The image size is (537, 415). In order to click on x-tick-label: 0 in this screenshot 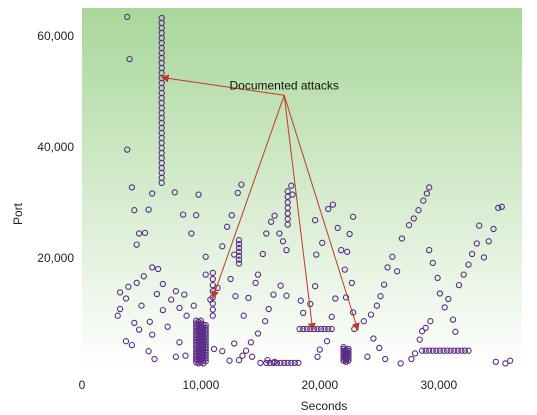, I will do `click(82, 385)`.